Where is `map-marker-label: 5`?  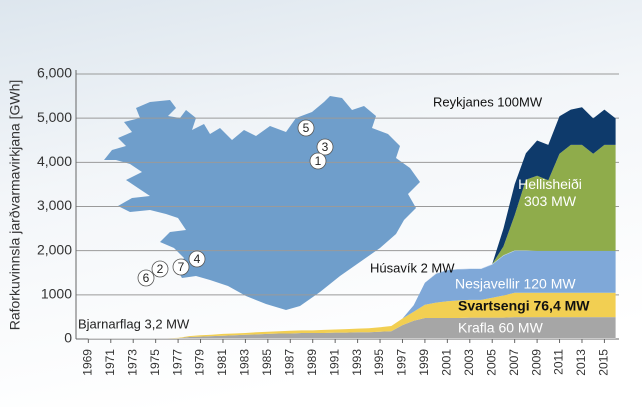 map-marker-label: 5 is located at coordinates (306, 128).